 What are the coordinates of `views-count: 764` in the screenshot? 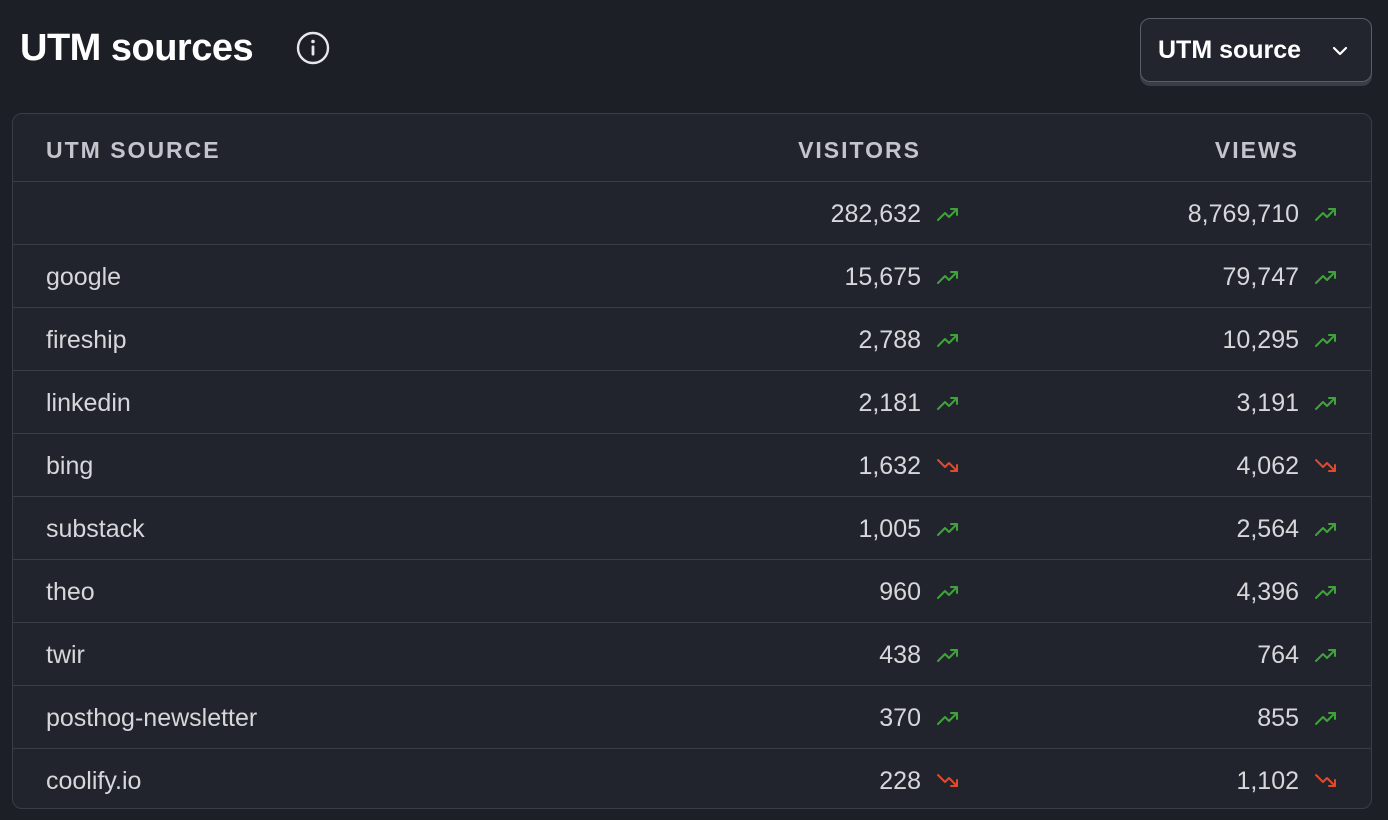 It's located at (1278, 655).